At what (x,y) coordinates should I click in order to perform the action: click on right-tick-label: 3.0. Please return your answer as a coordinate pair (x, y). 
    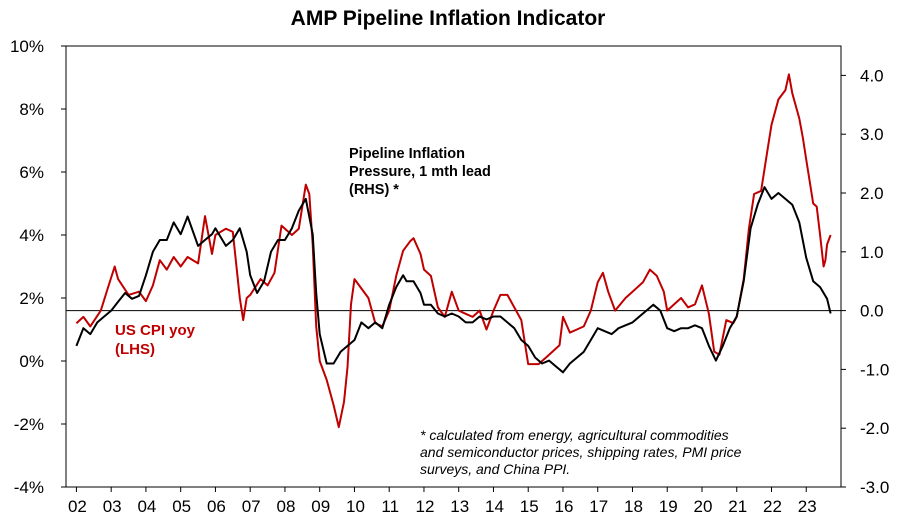
    Looking at the image, I should click on (872, 134).